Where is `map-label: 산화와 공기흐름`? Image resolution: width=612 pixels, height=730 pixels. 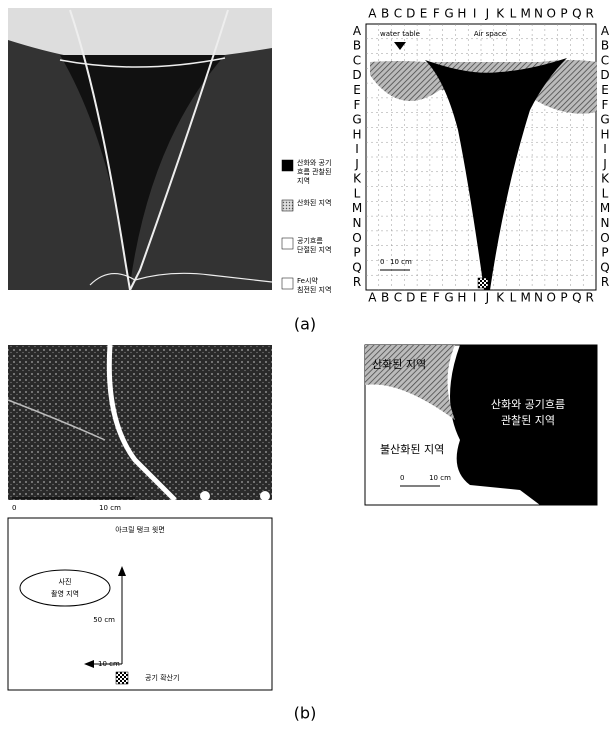 map-label: 산화와 공기흐름 is located at coordinates (528, 404).